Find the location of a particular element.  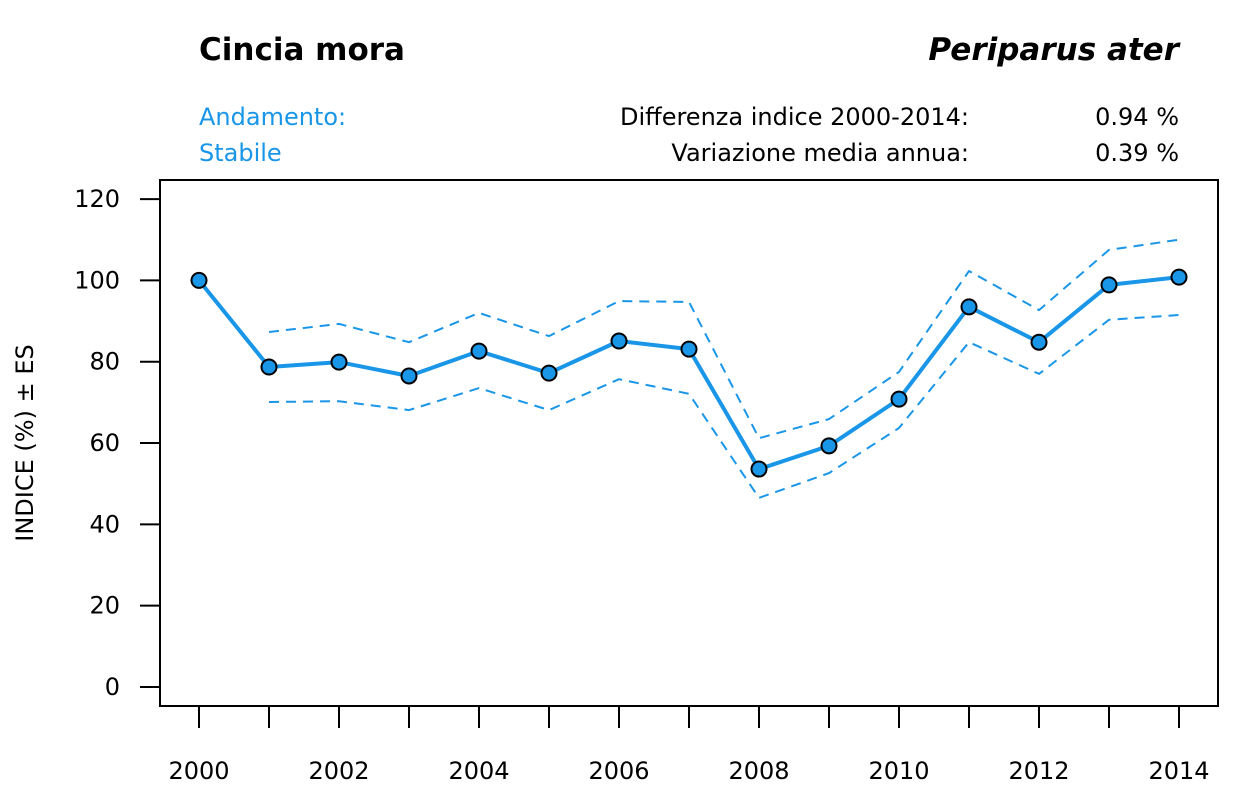

stat-value-annual-variation: 0.39 % is located at coordinates (1137, 153).